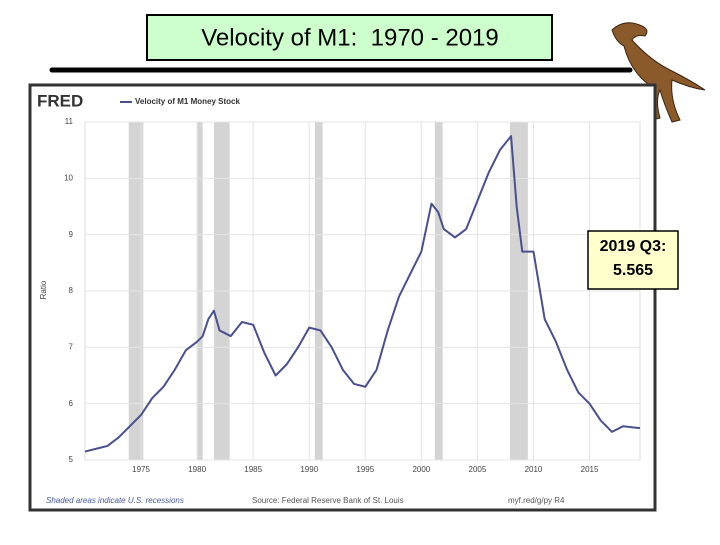 The width and height of the screenshot is (720, 545). Describe the element at coordinates (71, 346) in the screenshot. I see `y-tick-label: 7` at that location.